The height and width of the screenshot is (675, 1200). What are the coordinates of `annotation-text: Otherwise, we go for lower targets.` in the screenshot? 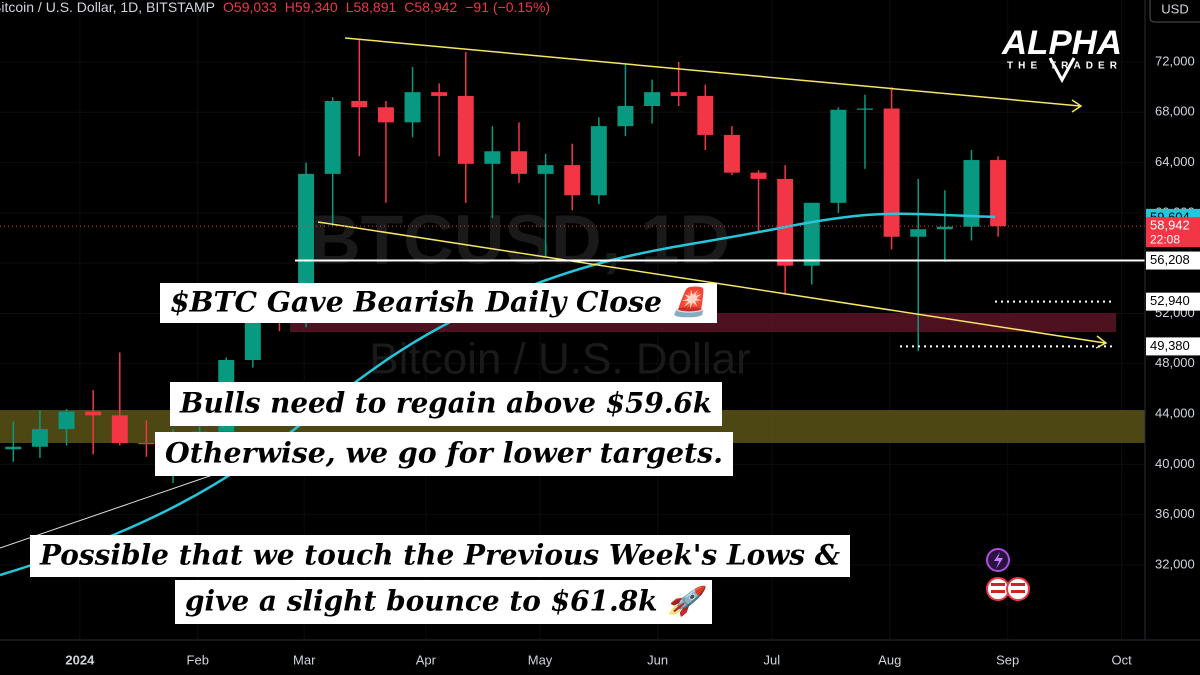 It's located at (444, 453).